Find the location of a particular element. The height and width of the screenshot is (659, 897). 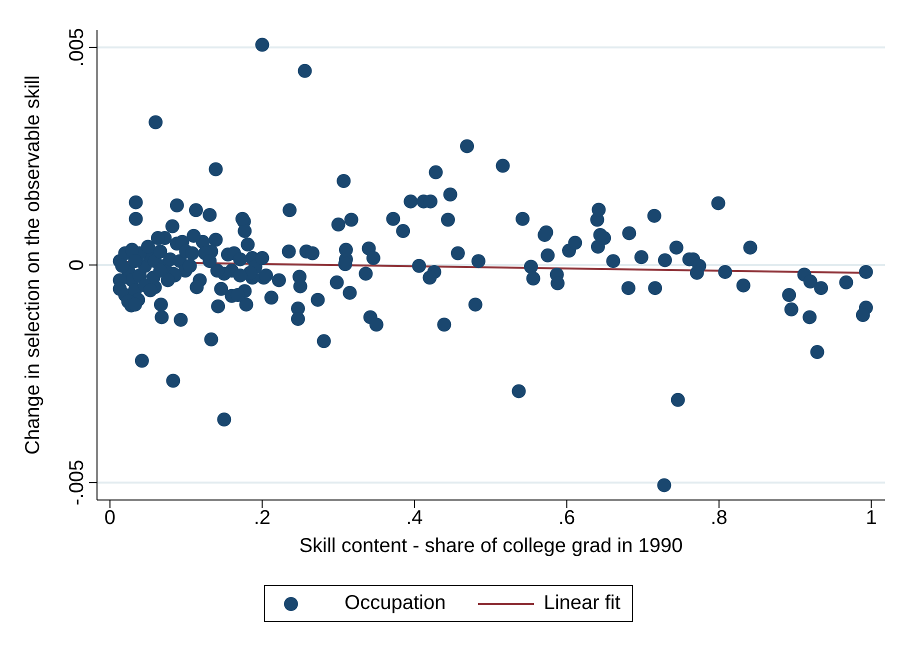

x-tick-label: .8 is located at coordinates (719, 518).